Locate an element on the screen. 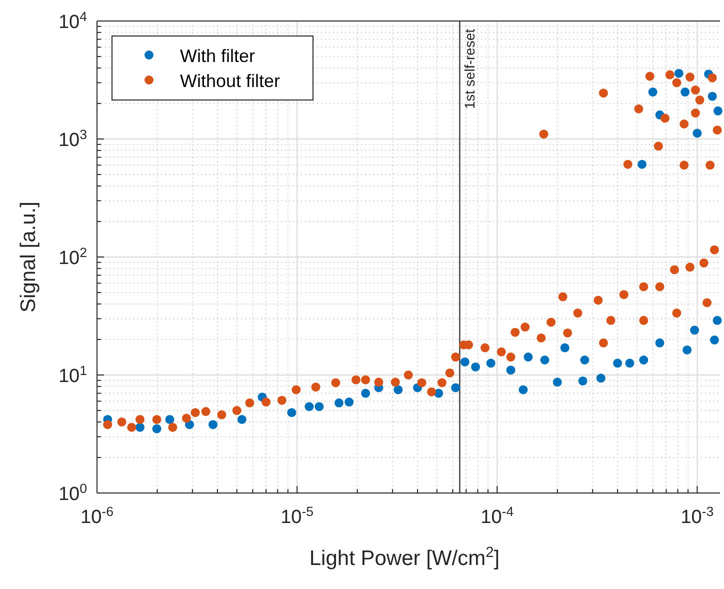 This screenshot has height=589, width=724. y-tick-label: 10$^{2}$ is located at coordinates (72, 256).